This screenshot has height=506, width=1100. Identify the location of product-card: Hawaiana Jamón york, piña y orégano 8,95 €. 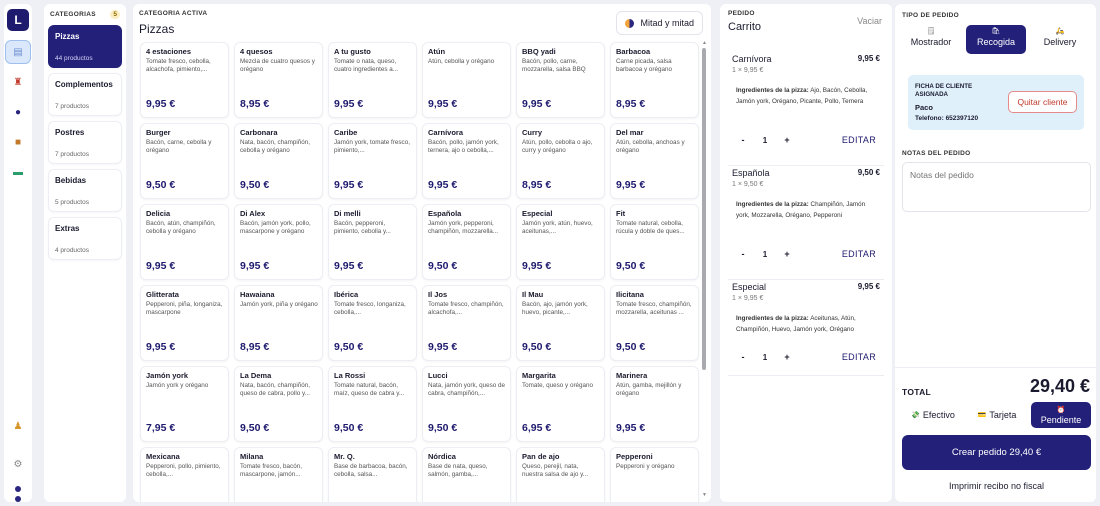
(278, 323).